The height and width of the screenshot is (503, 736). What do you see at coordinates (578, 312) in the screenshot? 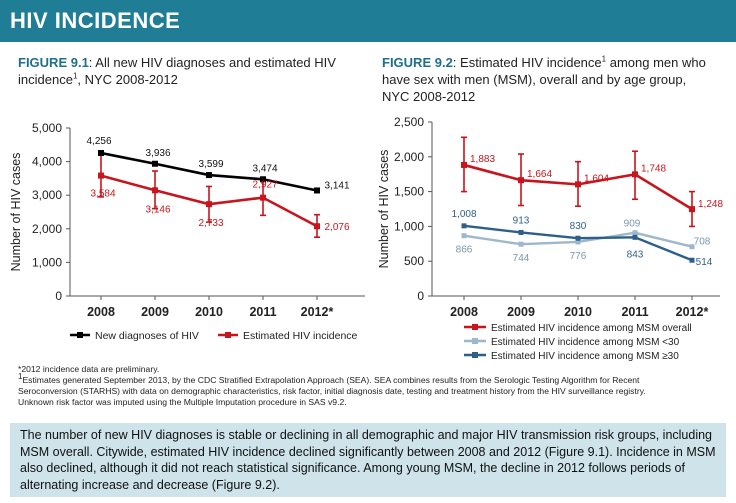
I see `x-tick-label: 2010` at bounding box center [578, 312].